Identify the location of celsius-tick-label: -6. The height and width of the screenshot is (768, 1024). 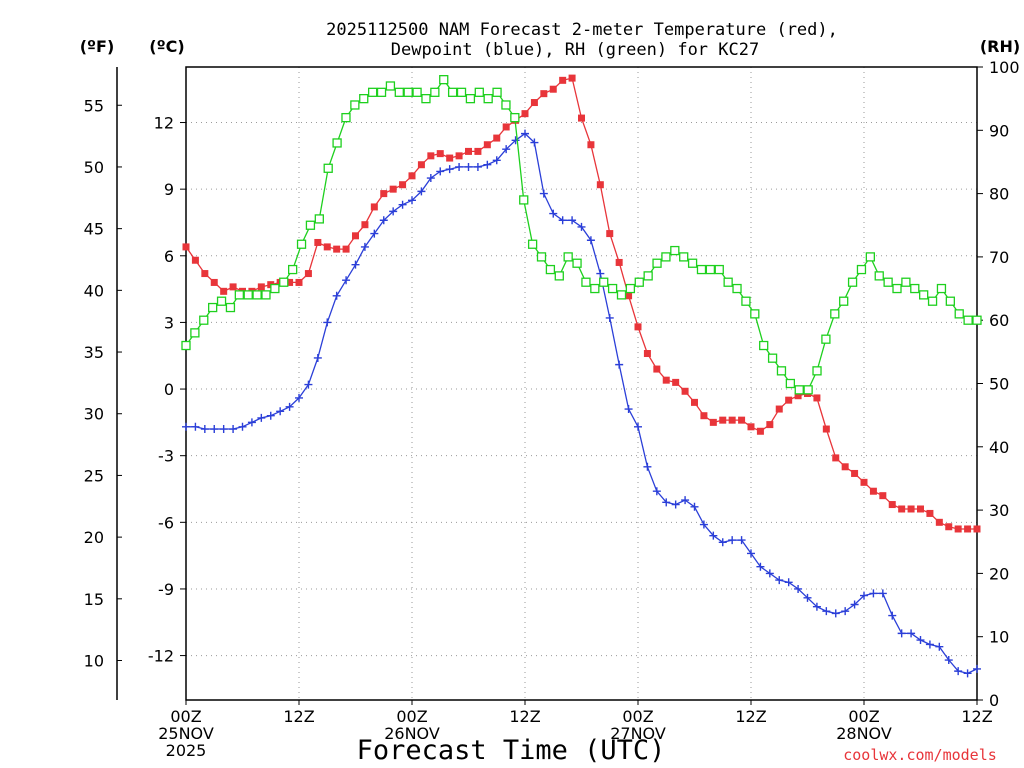
(166, 522).